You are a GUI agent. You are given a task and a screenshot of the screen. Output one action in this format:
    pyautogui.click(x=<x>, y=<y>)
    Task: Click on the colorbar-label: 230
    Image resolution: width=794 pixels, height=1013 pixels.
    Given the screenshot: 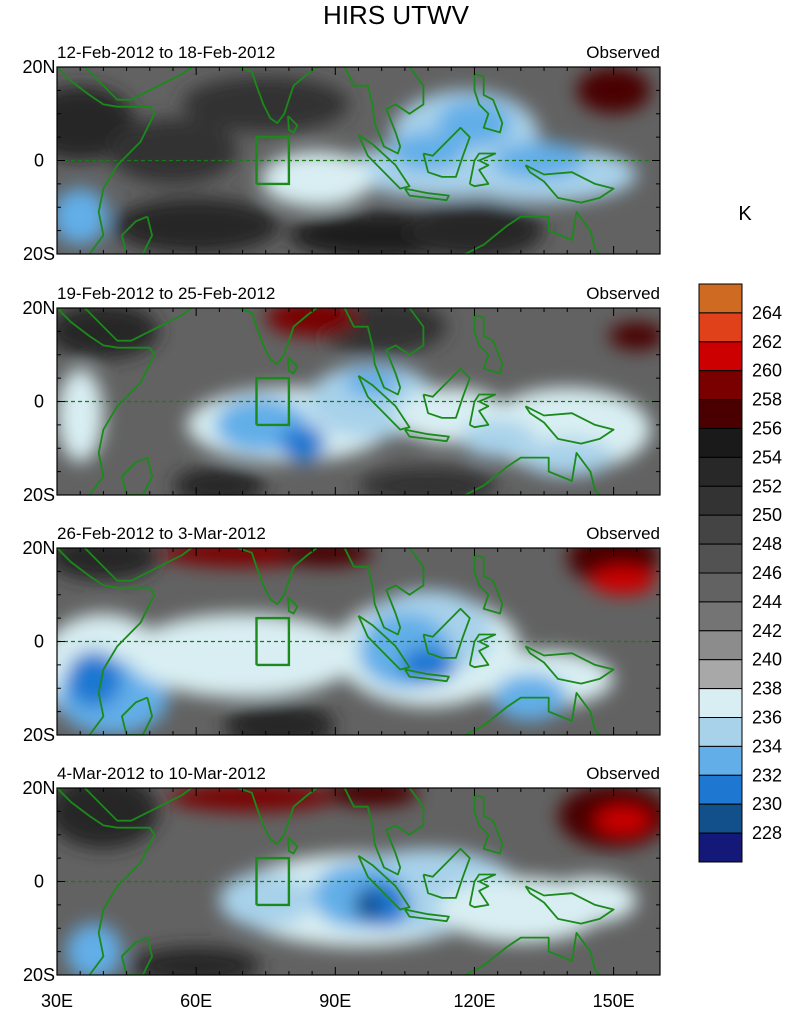 What is the action you would take?
    pyautogui.click(x=767, y=804)
    